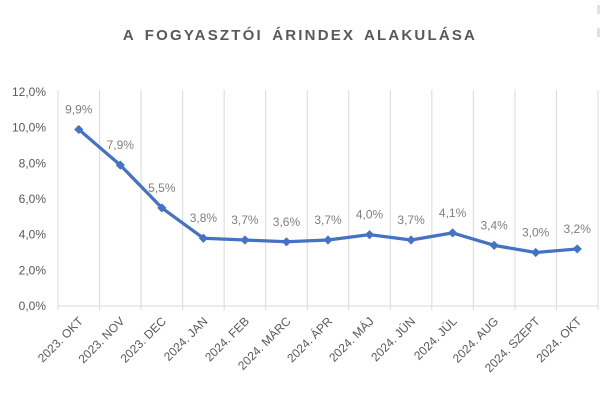  Describe the element at coordinates (33, 270) in the screenshot. I see `y-axis-tick-label: 2,0%` at that location.